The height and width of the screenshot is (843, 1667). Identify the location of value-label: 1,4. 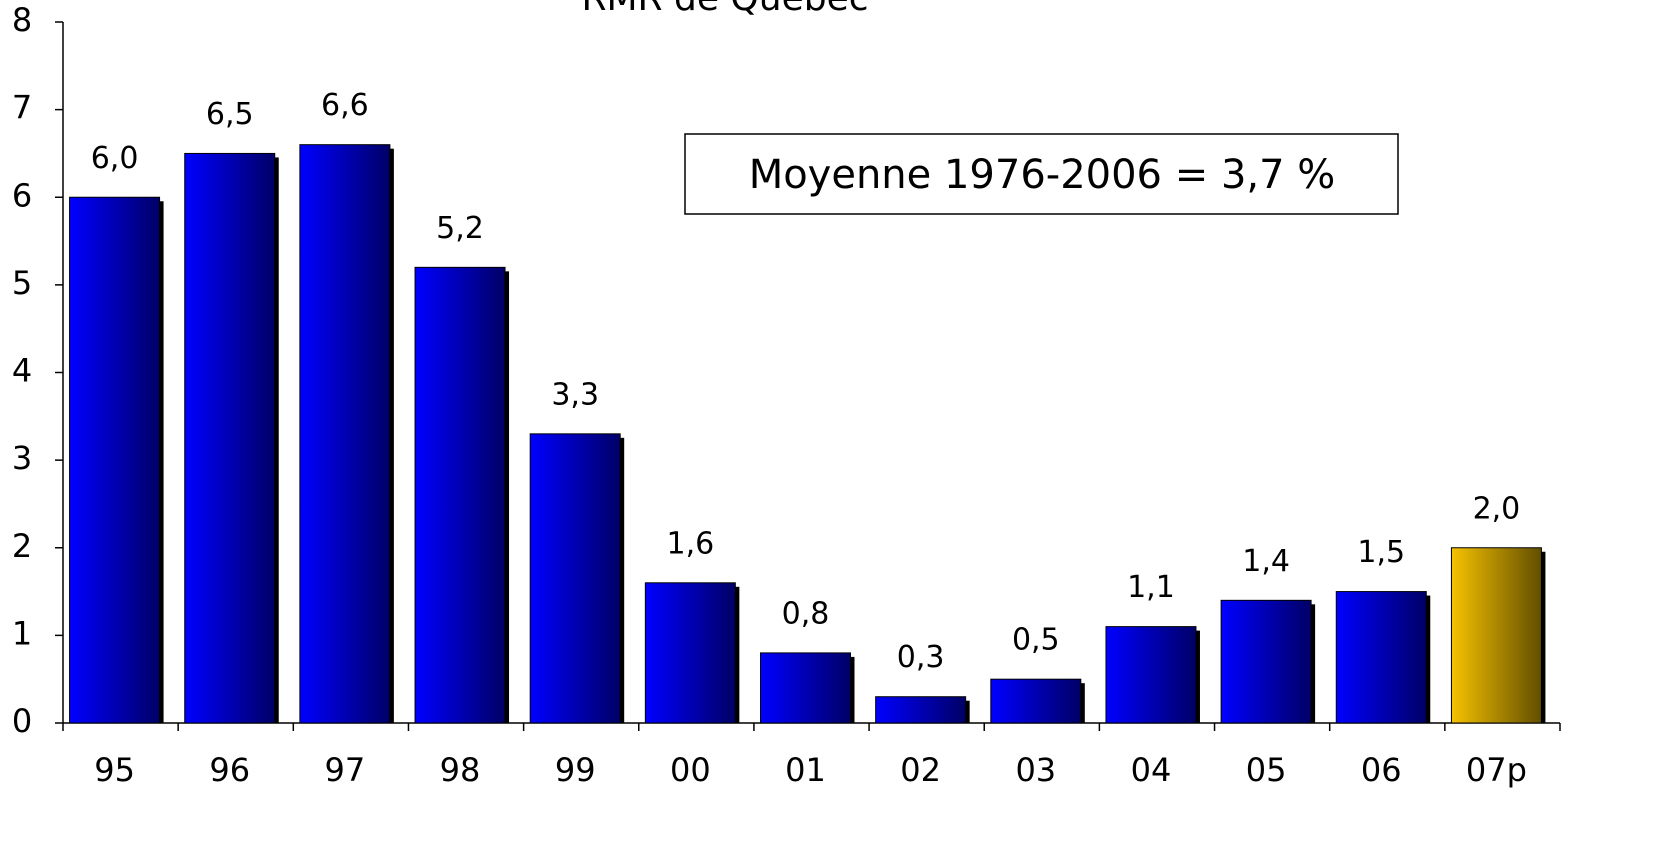
(1266, 561).